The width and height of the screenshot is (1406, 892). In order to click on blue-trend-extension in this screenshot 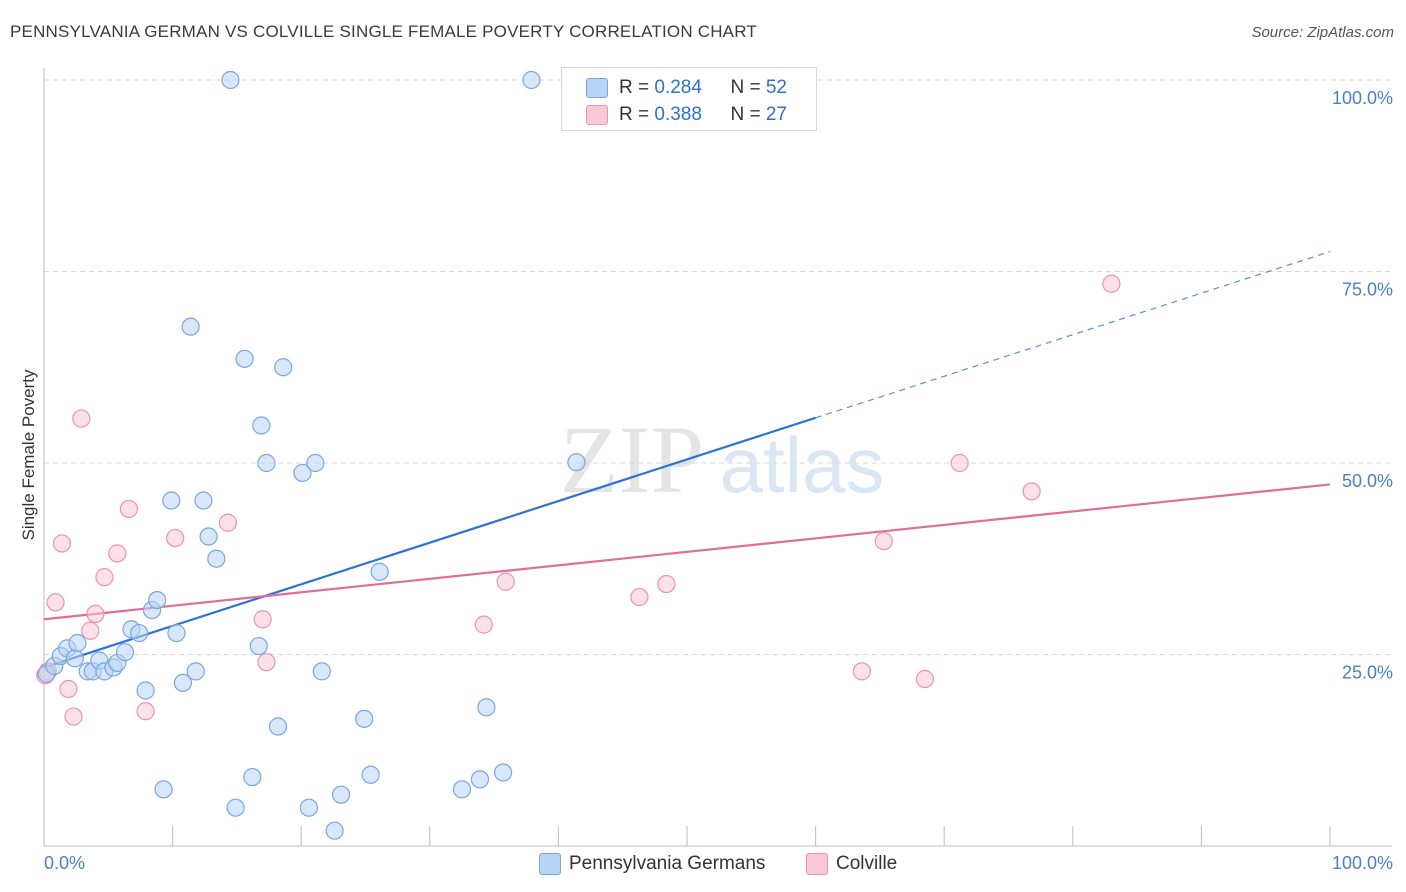, I will do `click(1073, 335)`.